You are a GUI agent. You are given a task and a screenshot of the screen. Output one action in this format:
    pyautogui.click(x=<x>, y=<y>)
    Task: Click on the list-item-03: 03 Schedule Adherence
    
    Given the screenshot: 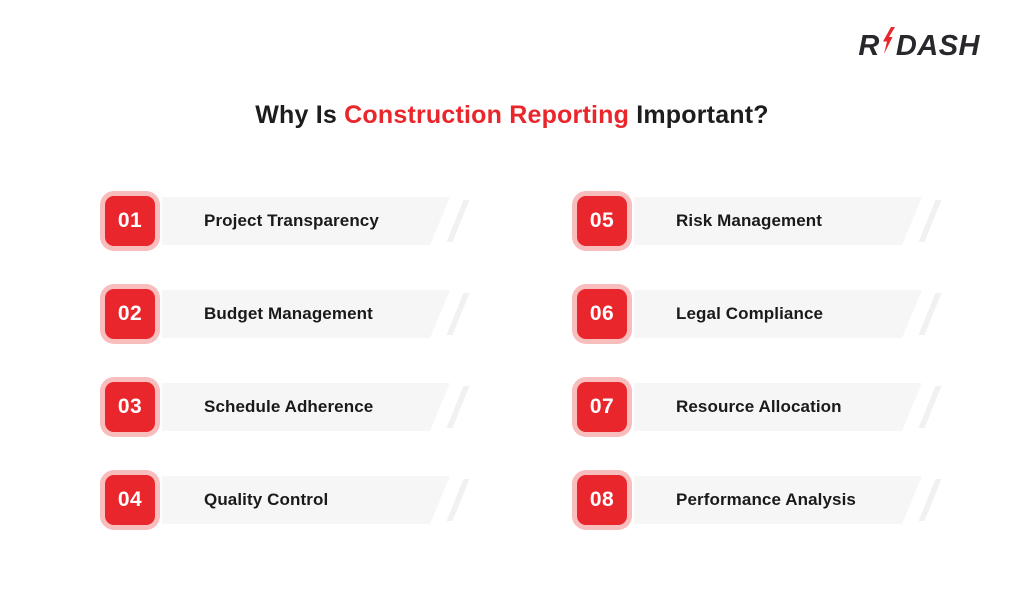 What is the action you would take?
    pyautogui.click(x=285, y=407)
    